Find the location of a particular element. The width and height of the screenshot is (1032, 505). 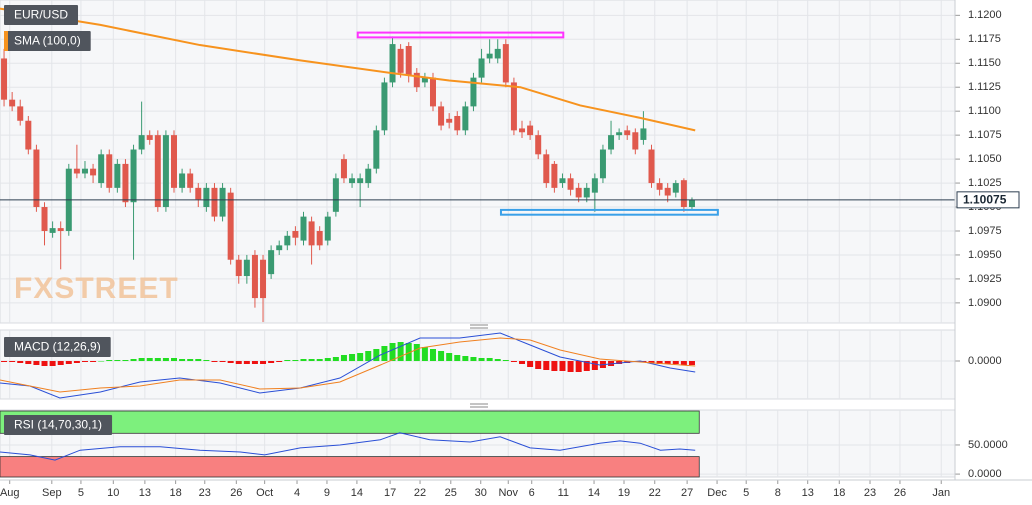

y-tick-label: 1.0950 is located at coordinates (985, 255).